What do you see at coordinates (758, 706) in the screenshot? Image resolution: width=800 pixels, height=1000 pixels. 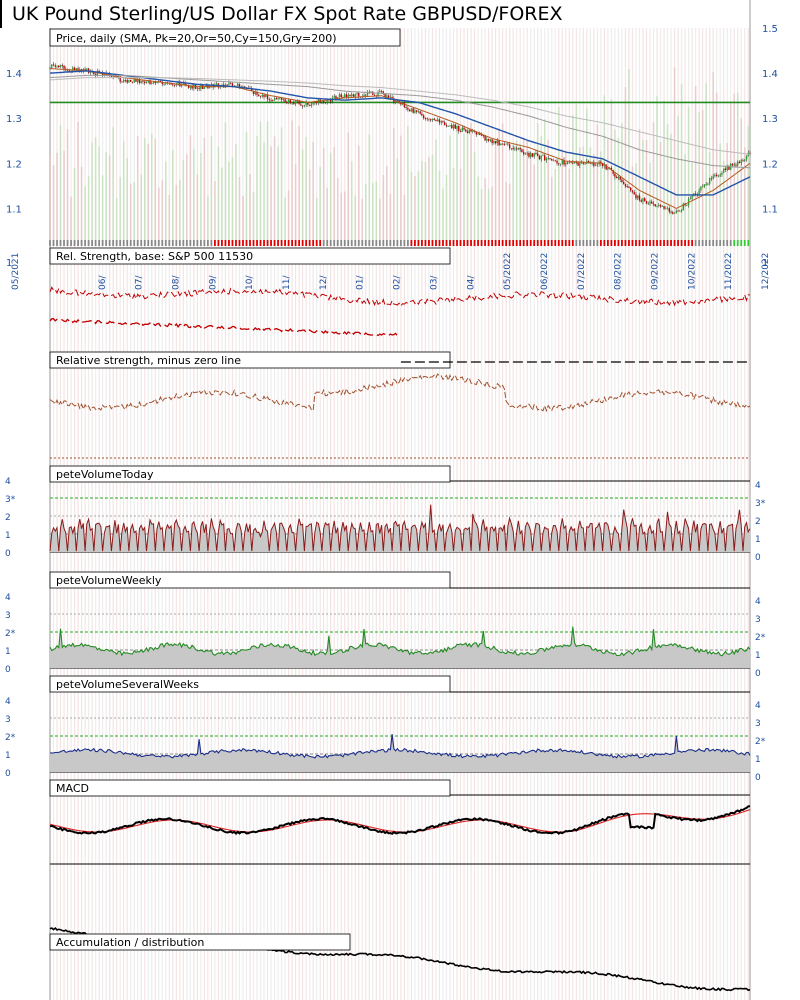 I see `vol-several-panel-right-tick: 4` at bounding box center [758, 706].